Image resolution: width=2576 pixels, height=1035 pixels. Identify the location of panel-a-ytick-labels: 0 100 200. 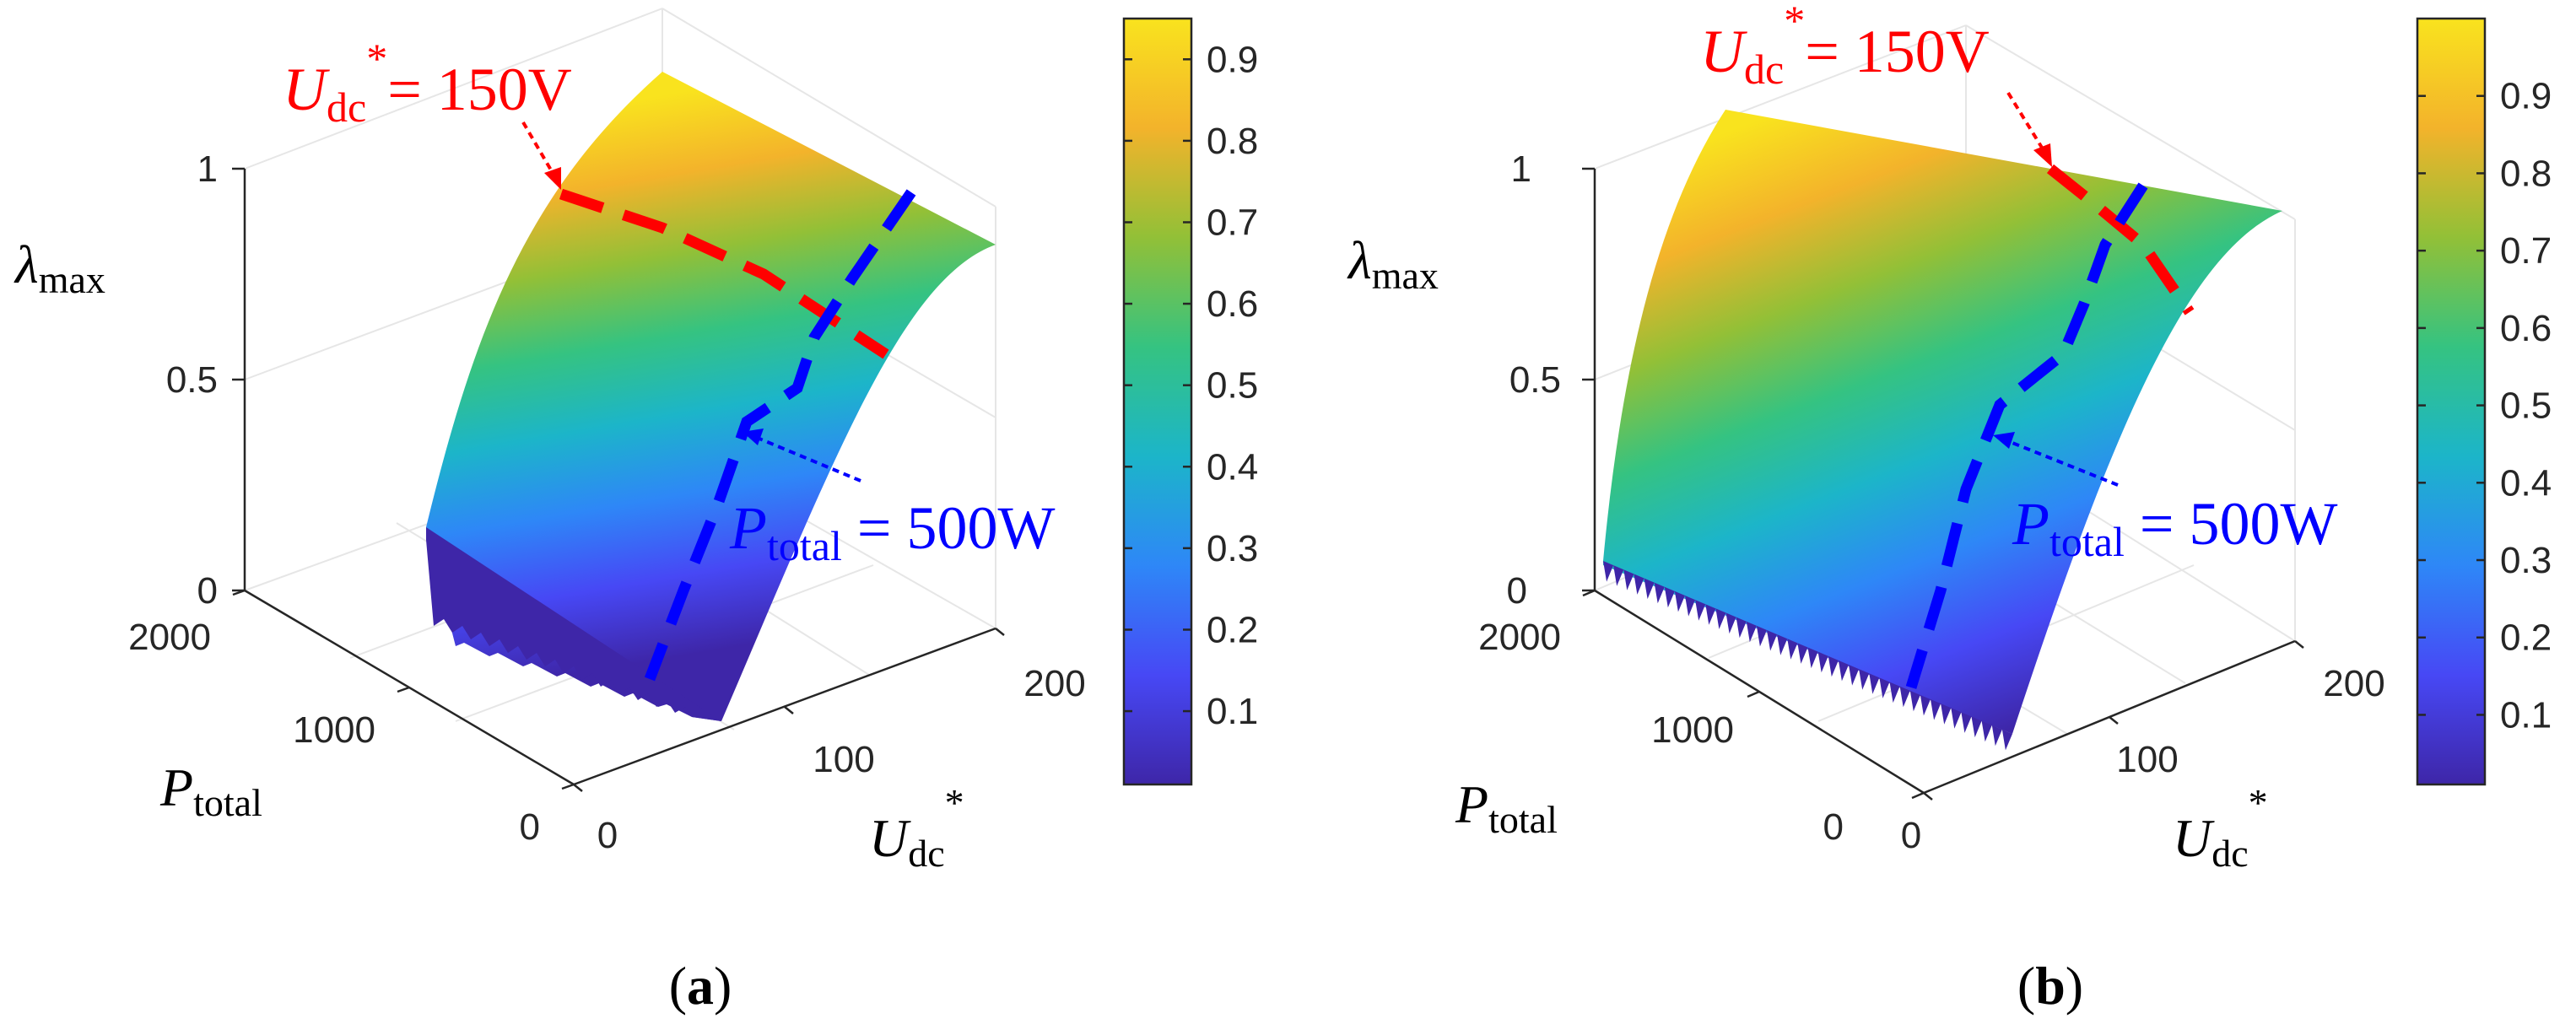
(841, 759).